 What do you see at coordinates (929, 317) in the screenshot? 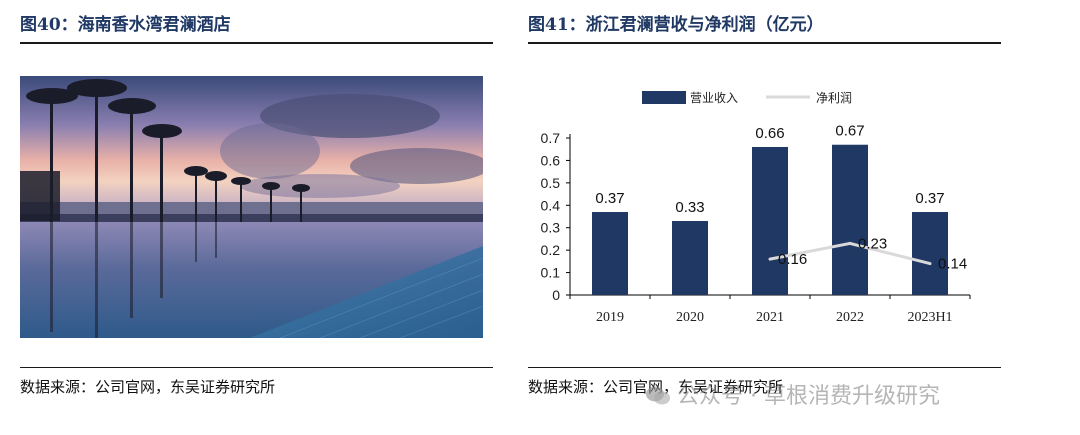
I see `x-tick-label: 2023H1` at bounding box center [929, 317].